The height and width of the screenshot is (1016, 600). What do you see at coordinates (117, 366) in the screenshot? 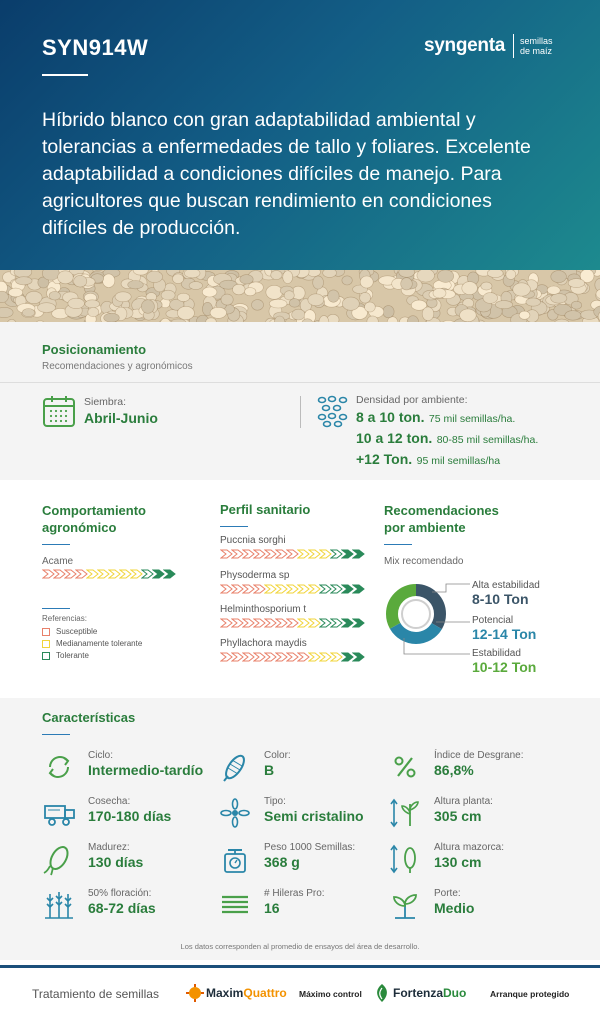
I see `positioning-subtitle: Recomendaciones y agronómicos` at bounding box center [117, 366].